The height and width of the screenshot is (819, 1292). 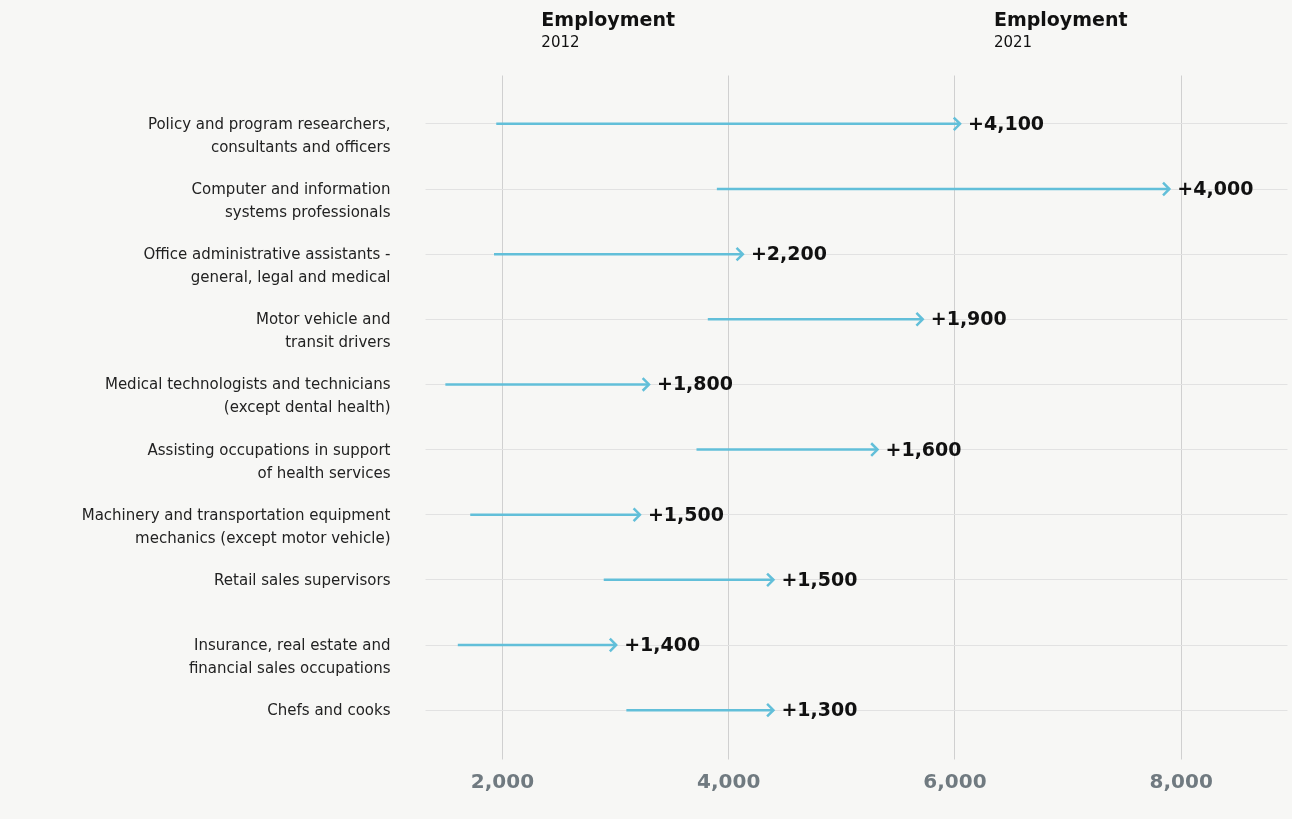 What do you see at coordinates (662, 644) in the screenshot?
I see `data-label: +1,400` at bounding box center [662, 644].